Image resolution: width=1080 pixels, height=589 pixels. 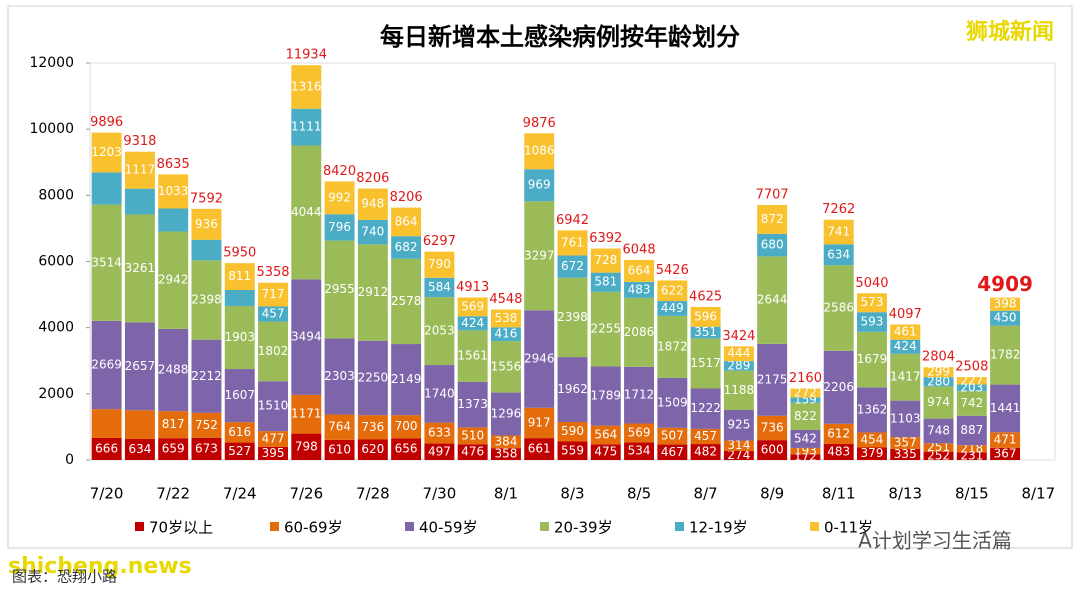 I want to click on value-label: 974, so click(x=938, y=402).